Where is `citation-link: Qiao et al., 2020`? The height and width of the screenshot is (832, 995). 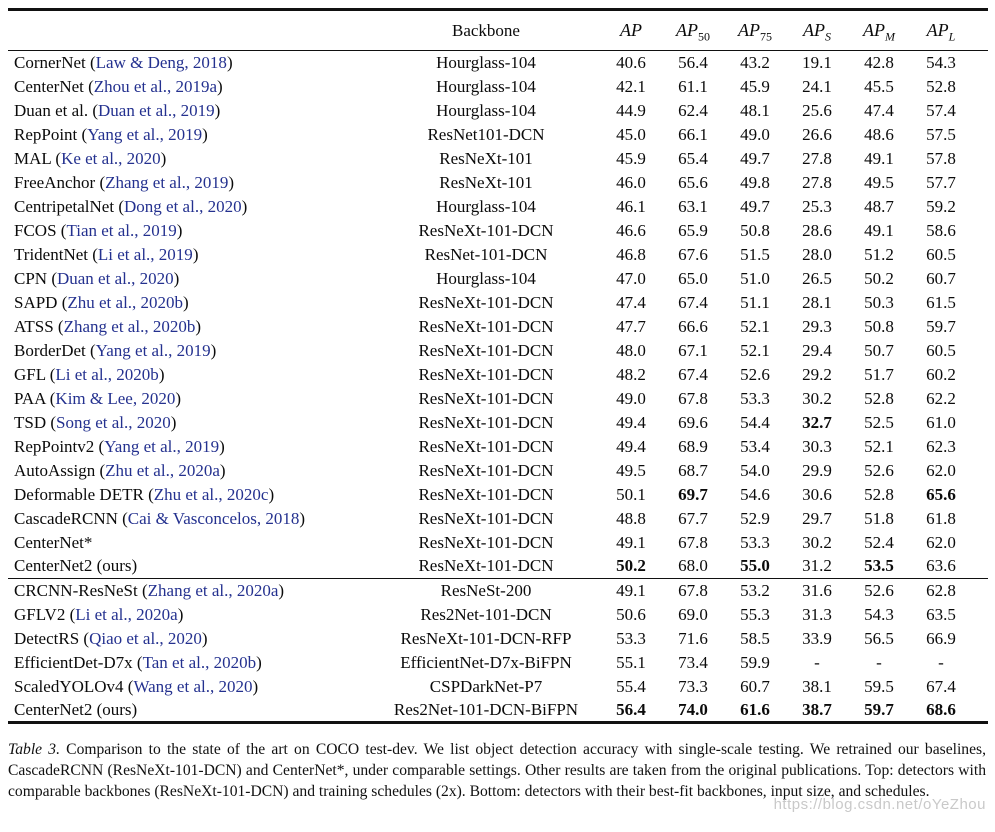
citation-link: Qiao et al., 2020 is located at coordinates (145, 638).